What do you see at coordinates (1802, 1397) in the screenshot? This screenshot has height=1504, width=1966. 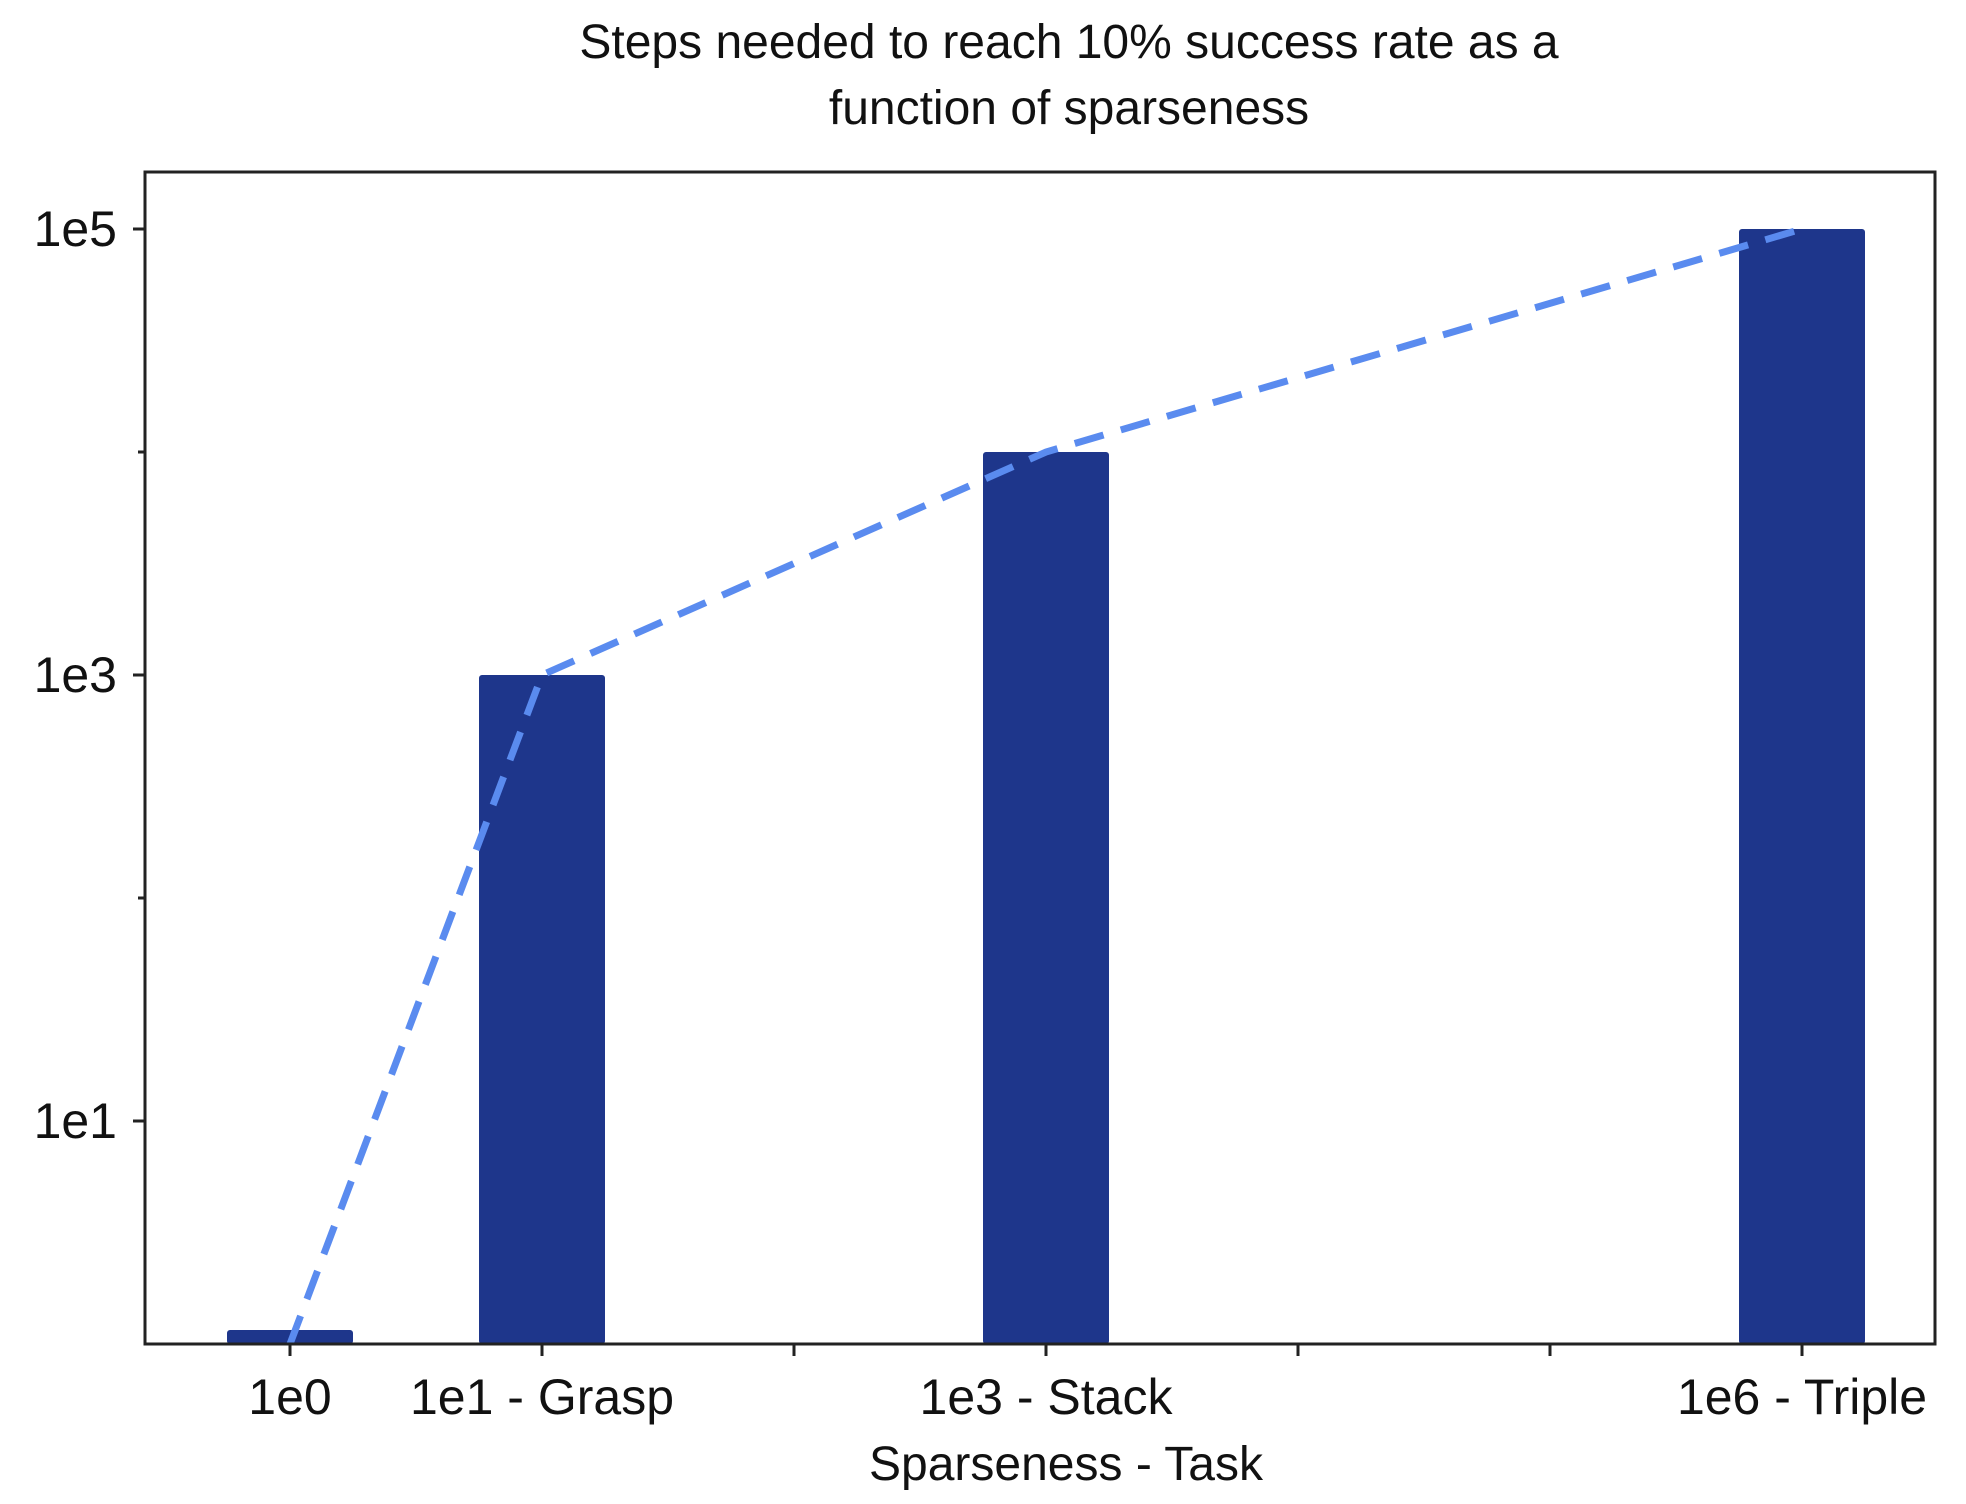 I see `x-tick-label-6: 1e6 - Triple` at bounding box center [1802, 1397].